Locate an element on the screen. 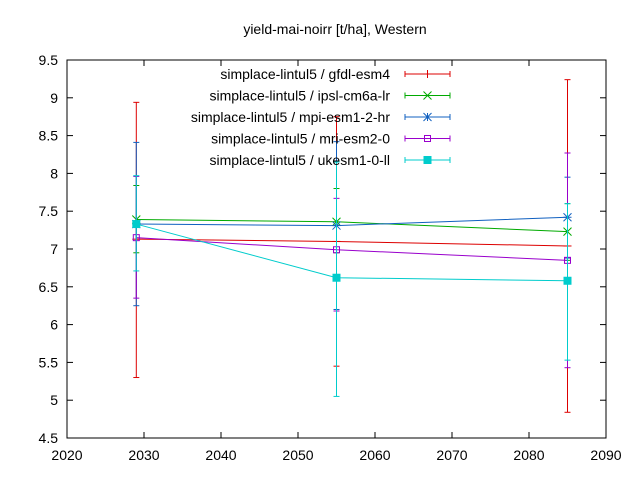  y-tick-label: 5 is located at coordinates (54, 400).